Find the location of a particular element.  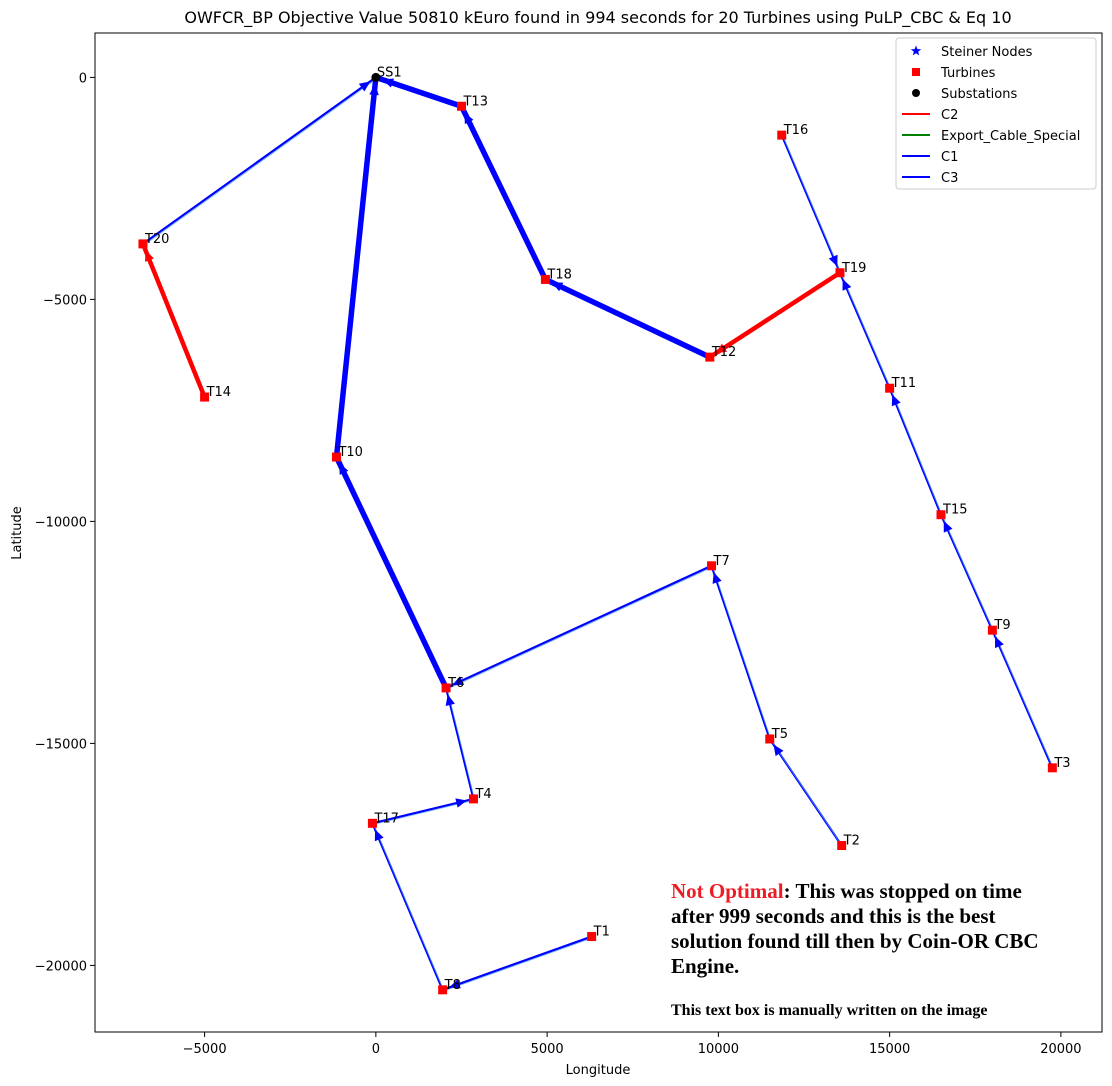

turbine-marker-t15 is located at coordinates (941, 515).